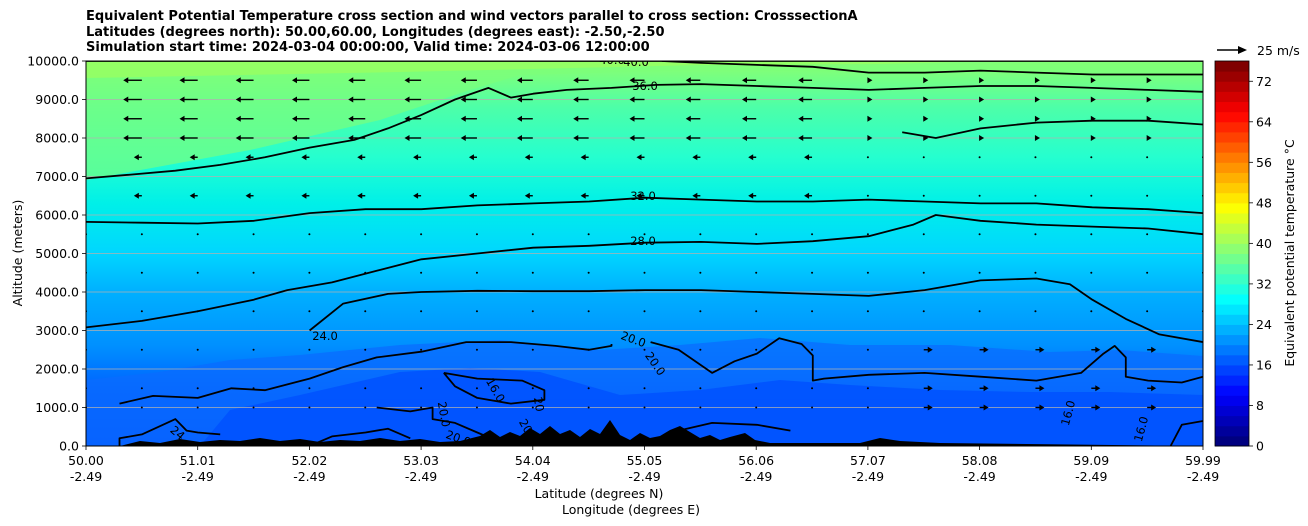 Image resolution: width=1308 pixels, height=526 pixels. I want to click on contour-label: 32.0, so click(643, 196).